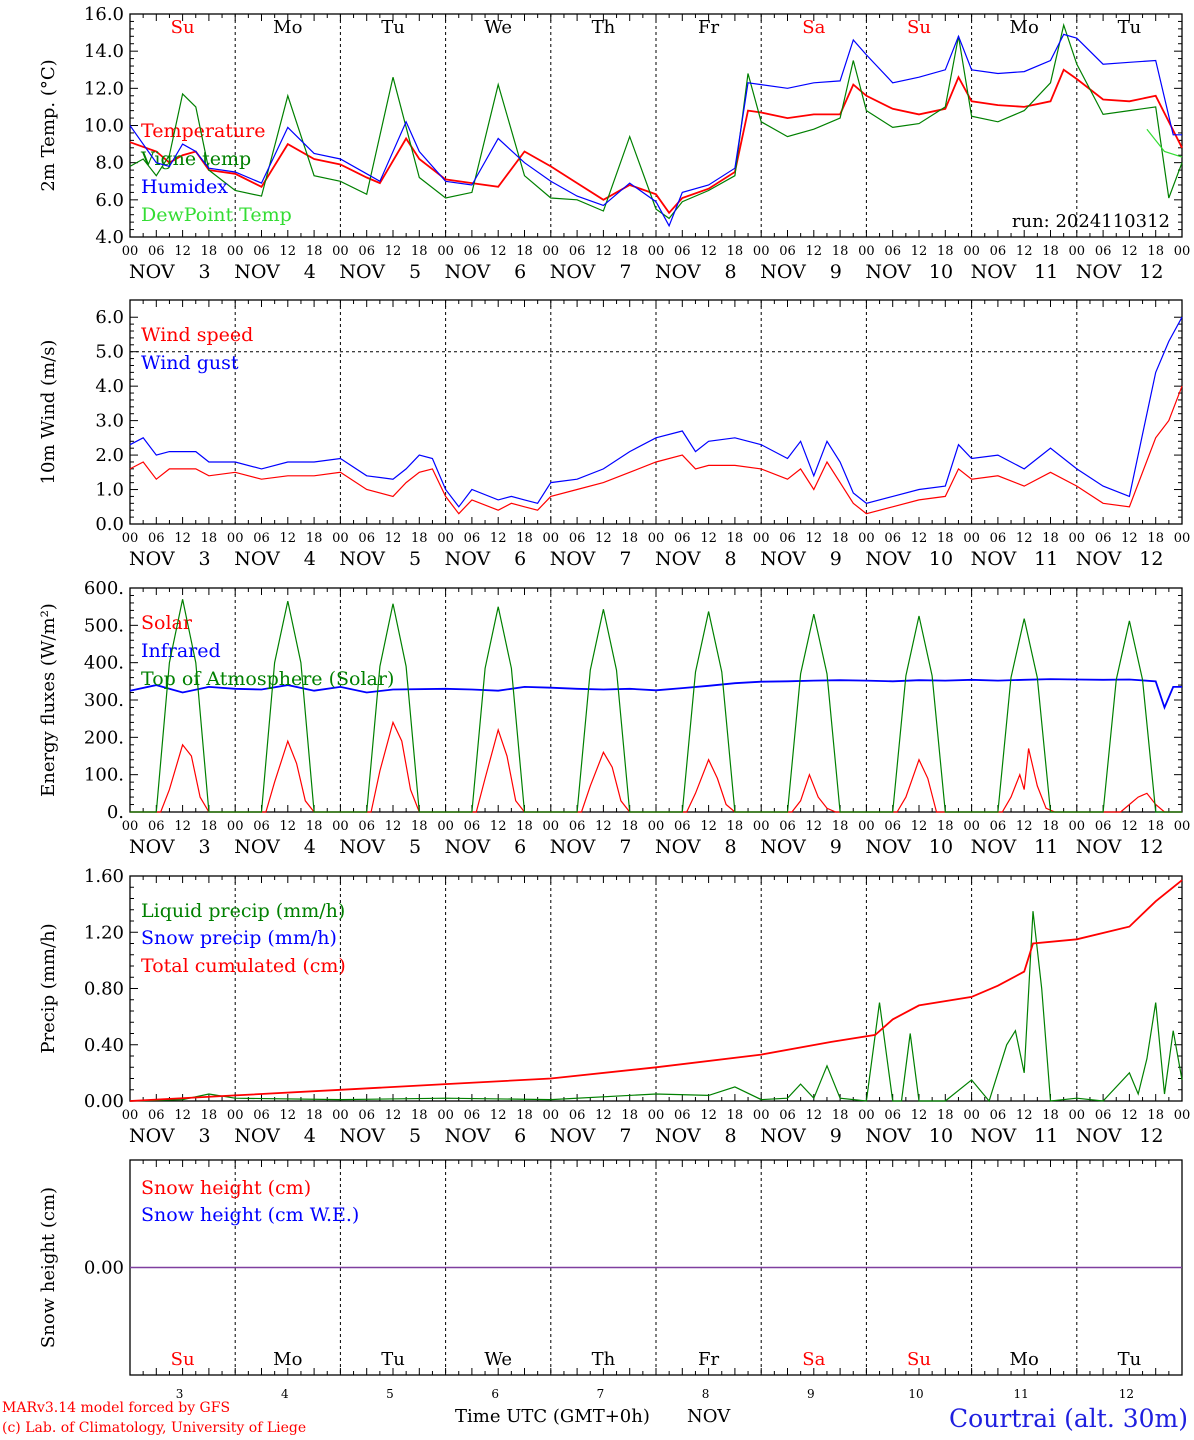 The width and height of the screenshot is (1194, 1440). What do you see at coordinates (393, 1359) in the screenshot?
I see `day-name-bottom: Tu` at bounding box center [393, 1359].